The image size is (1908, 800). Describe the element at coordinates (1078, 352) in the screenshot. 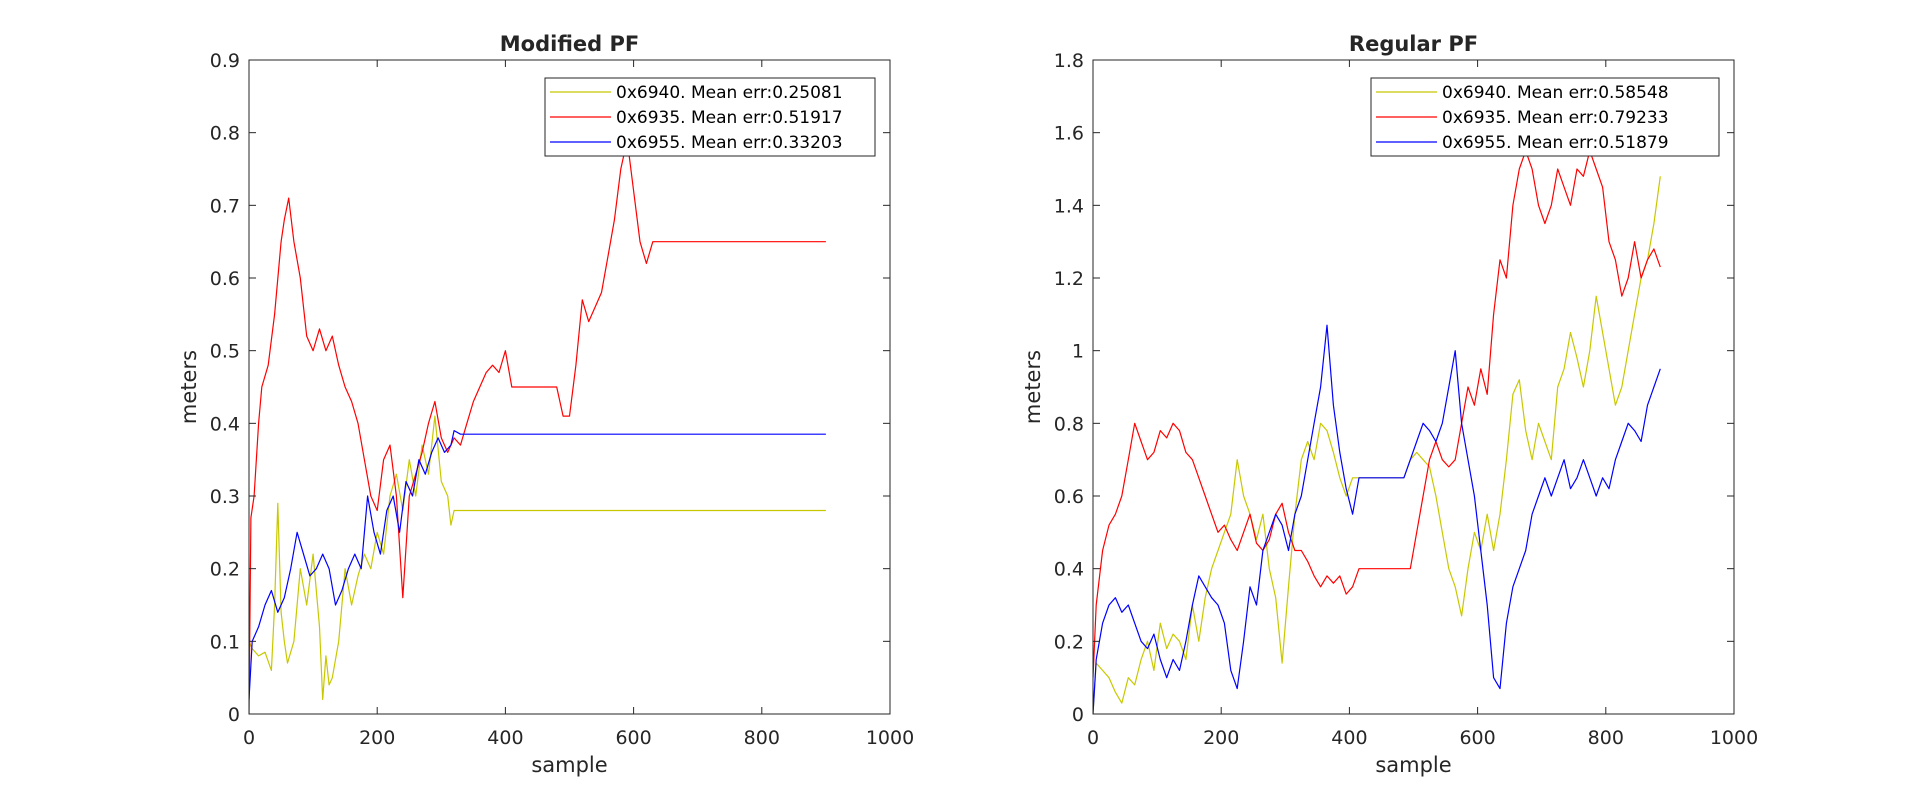

I see `y-tick-label: 1` at that location.